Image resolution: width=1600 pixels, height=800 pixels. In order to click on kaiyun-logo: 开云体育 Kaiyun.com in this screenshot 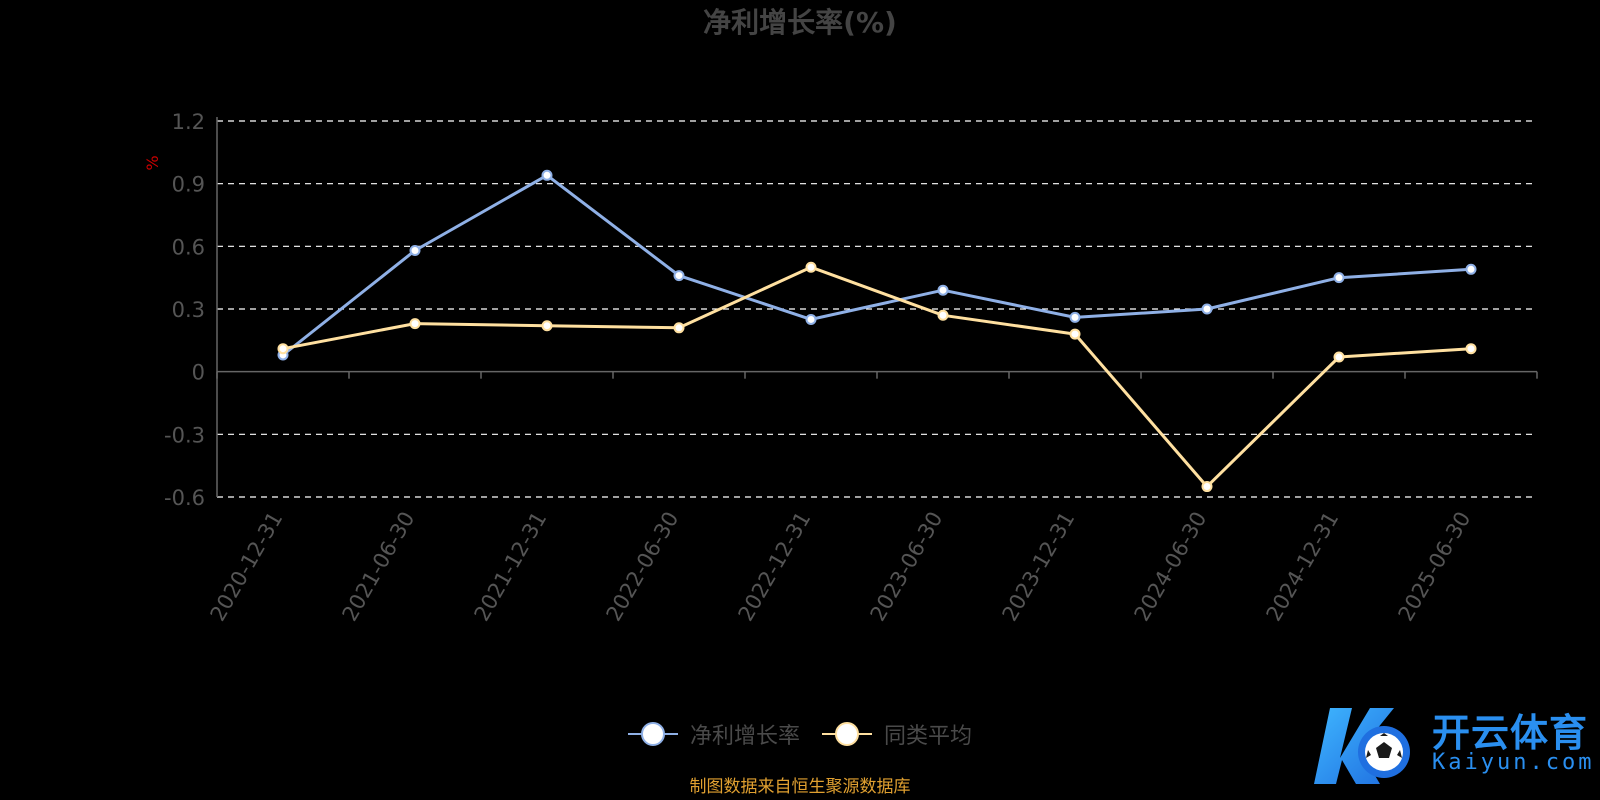, I will do `click(1450, 745)`.